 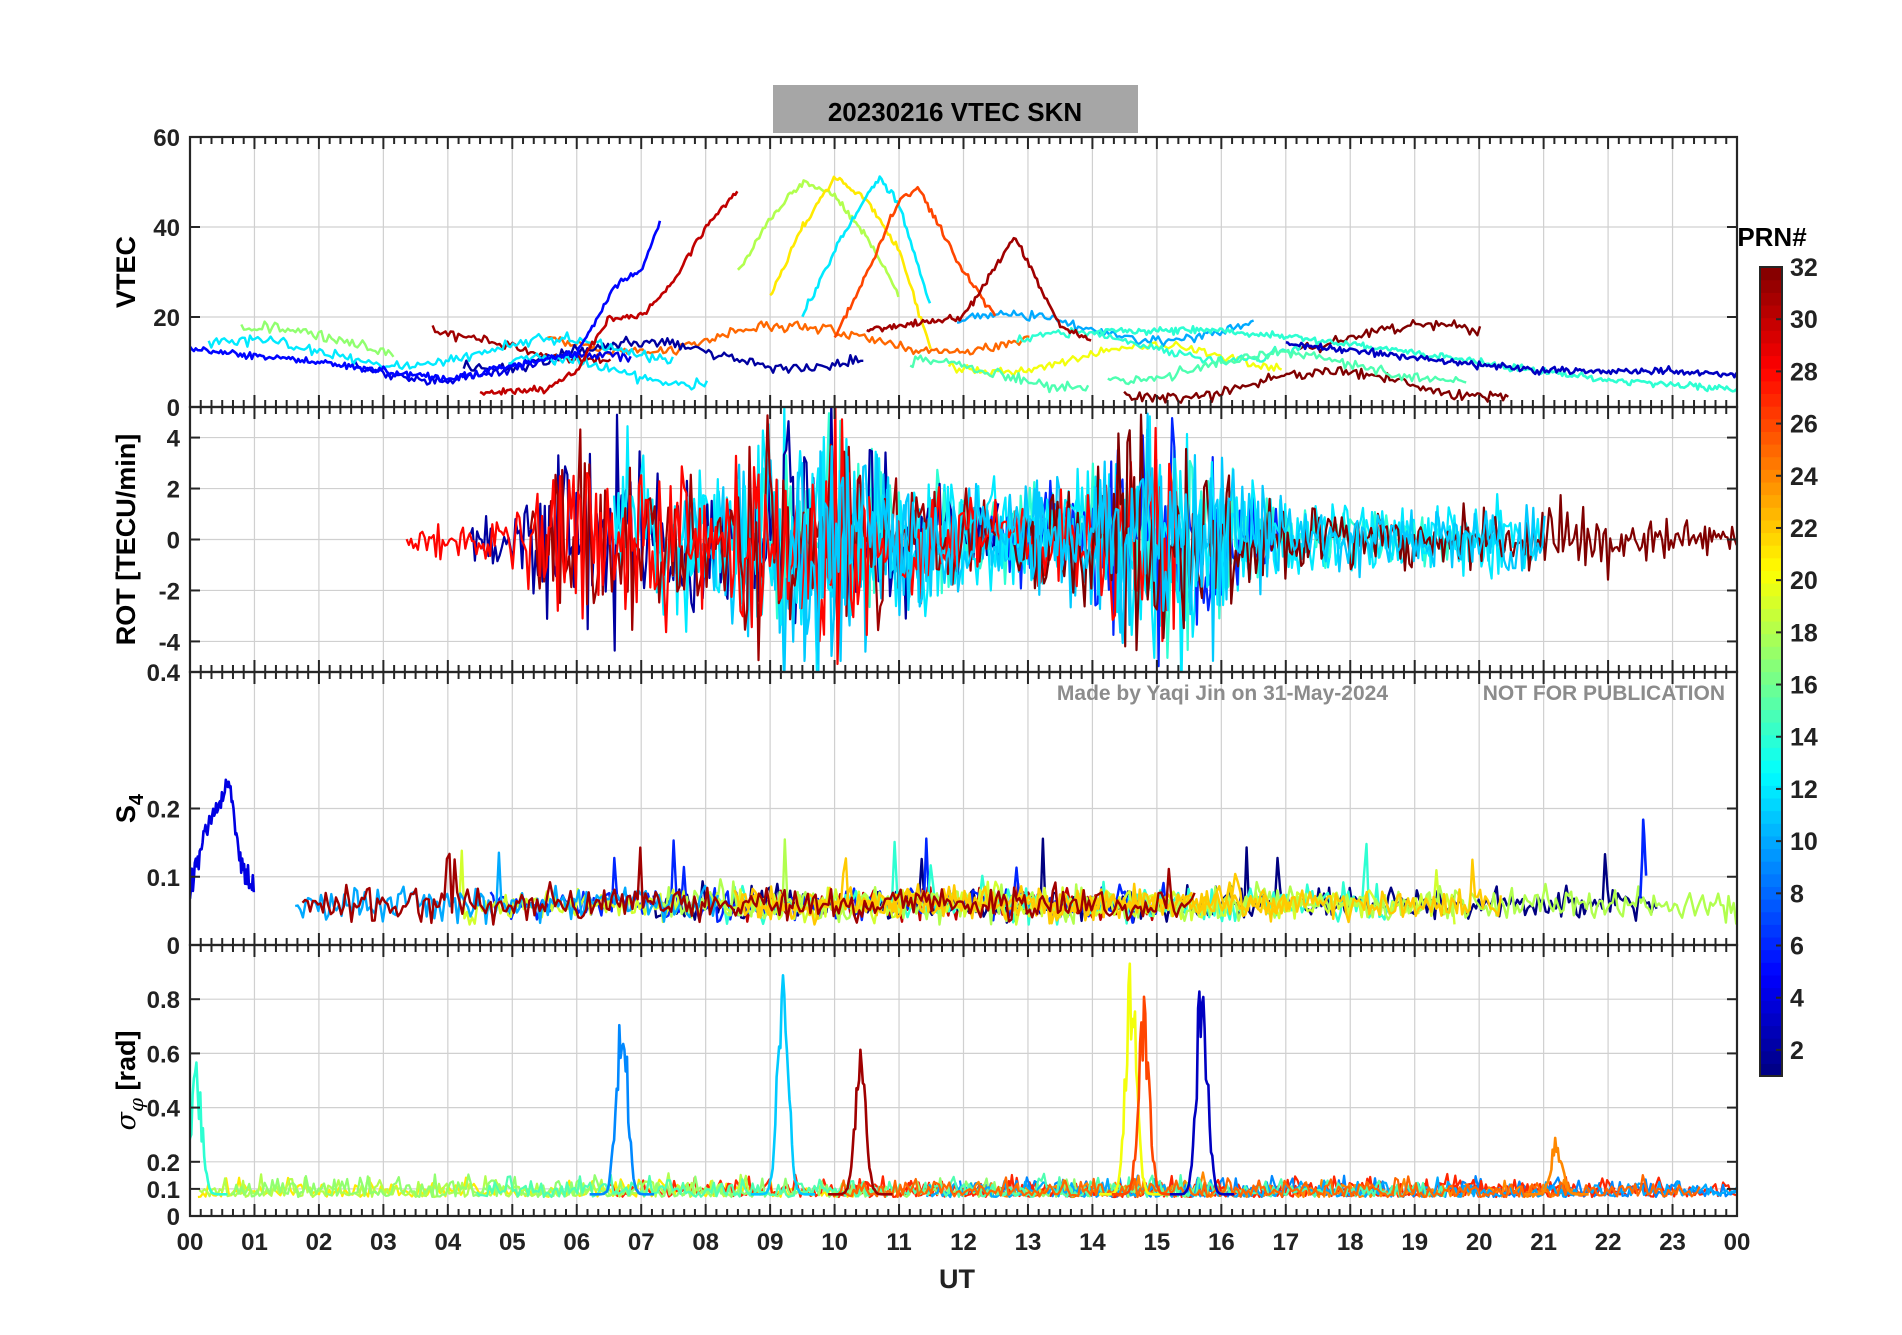 I want to click on colorbar-tick-label: 8, so click(x=1797, y=894).